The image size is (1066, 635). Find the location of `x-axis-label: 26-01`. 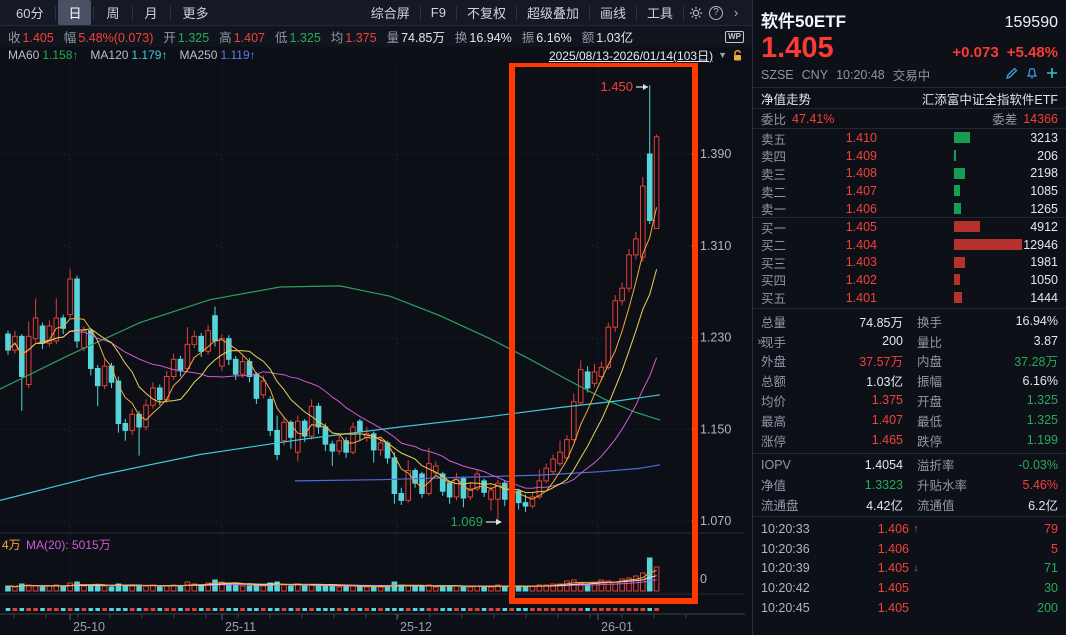

x-axis-label: 26-01 is located at coordinates (617, 627).